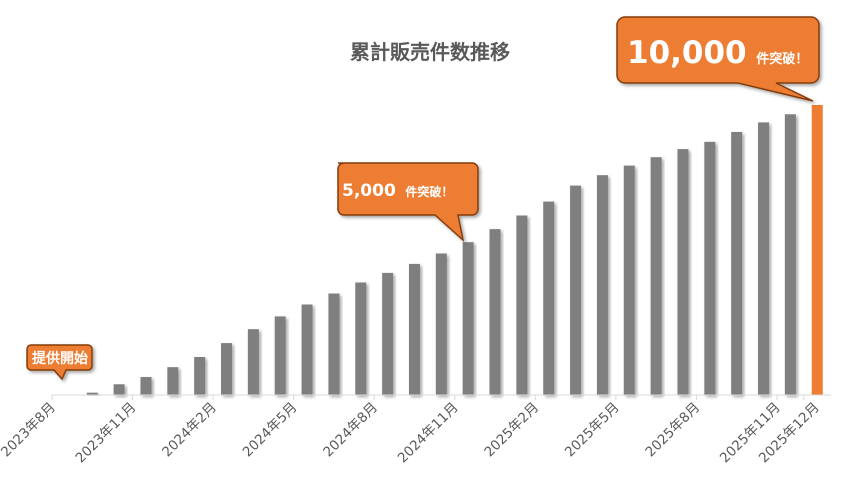 Image resolution: width=851 pixels, height=497 pixels. Describe the element at coordinates (189, 430) in the screenshot. I see `x-tick-label: 2024年2月` at that location.